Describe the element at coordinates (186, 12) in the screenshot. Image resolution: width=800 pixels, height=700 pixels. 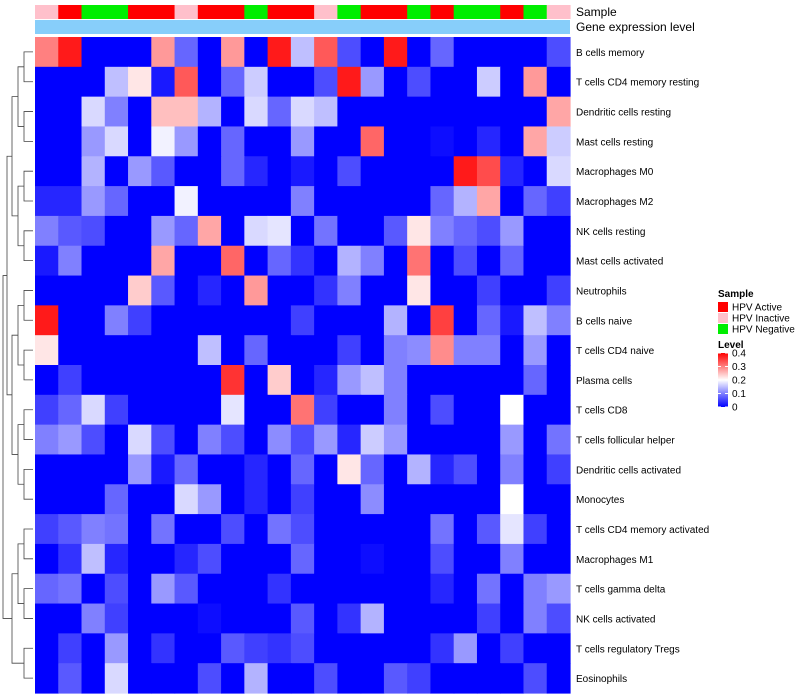
I see `sample-annotation-cell-hpv-inactive` at that location.